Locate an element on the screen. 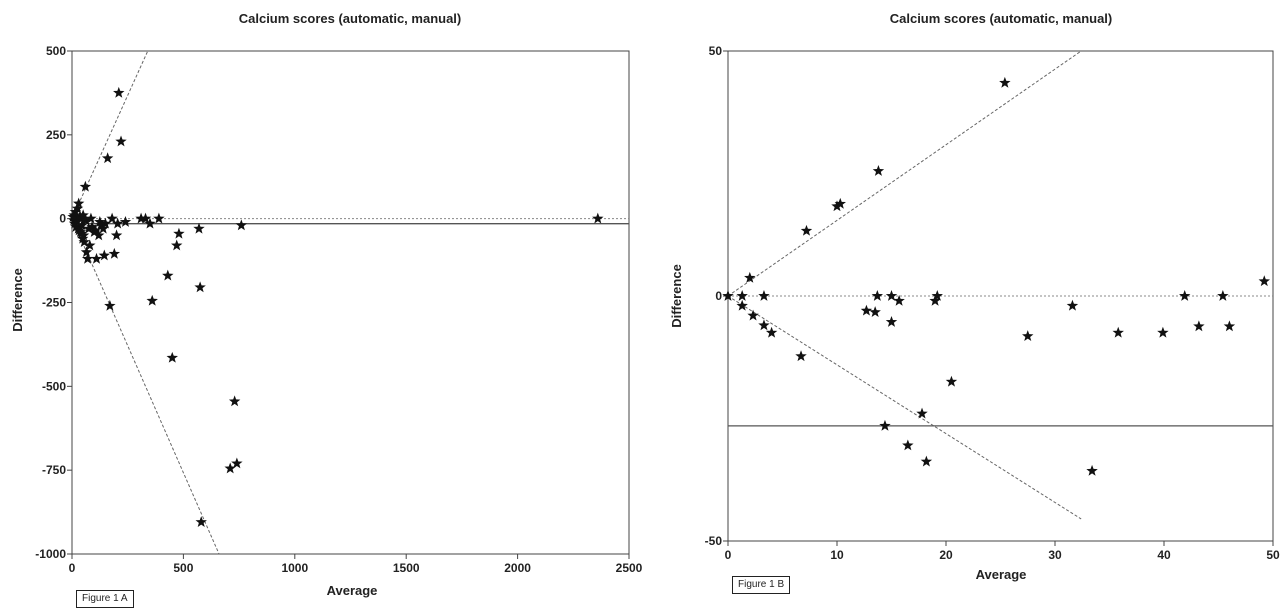 The height and width of the screenshot is (608, 1287). chart-b-title: Calcium scores (automatic, manual) is located at coordinates (1001, 18).